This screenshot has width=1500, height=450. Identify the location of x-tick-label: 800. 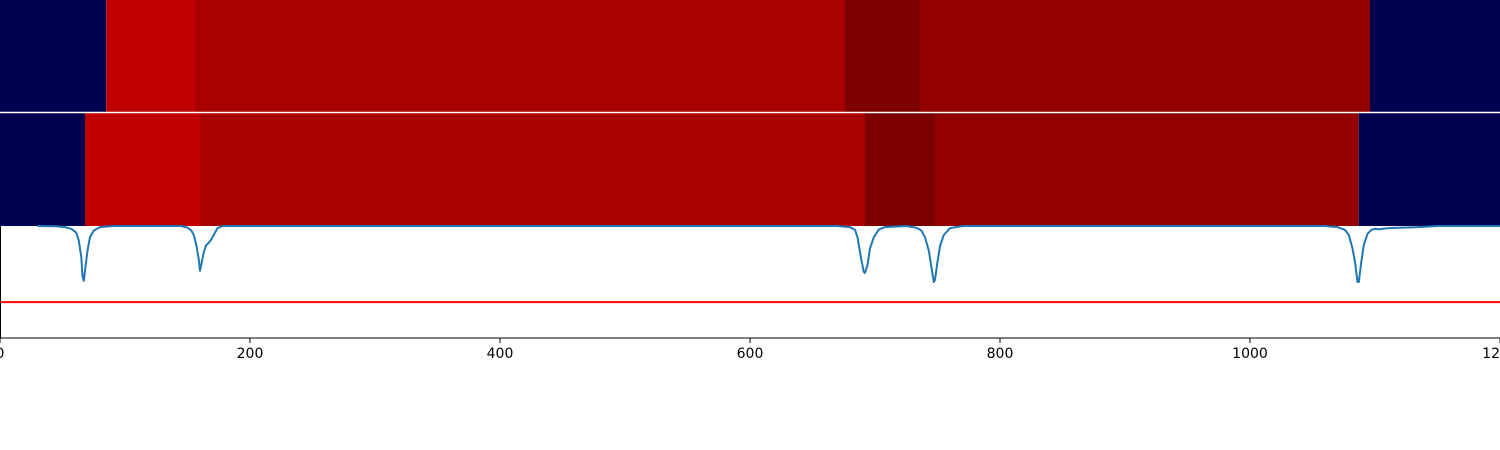
(1000, 354).